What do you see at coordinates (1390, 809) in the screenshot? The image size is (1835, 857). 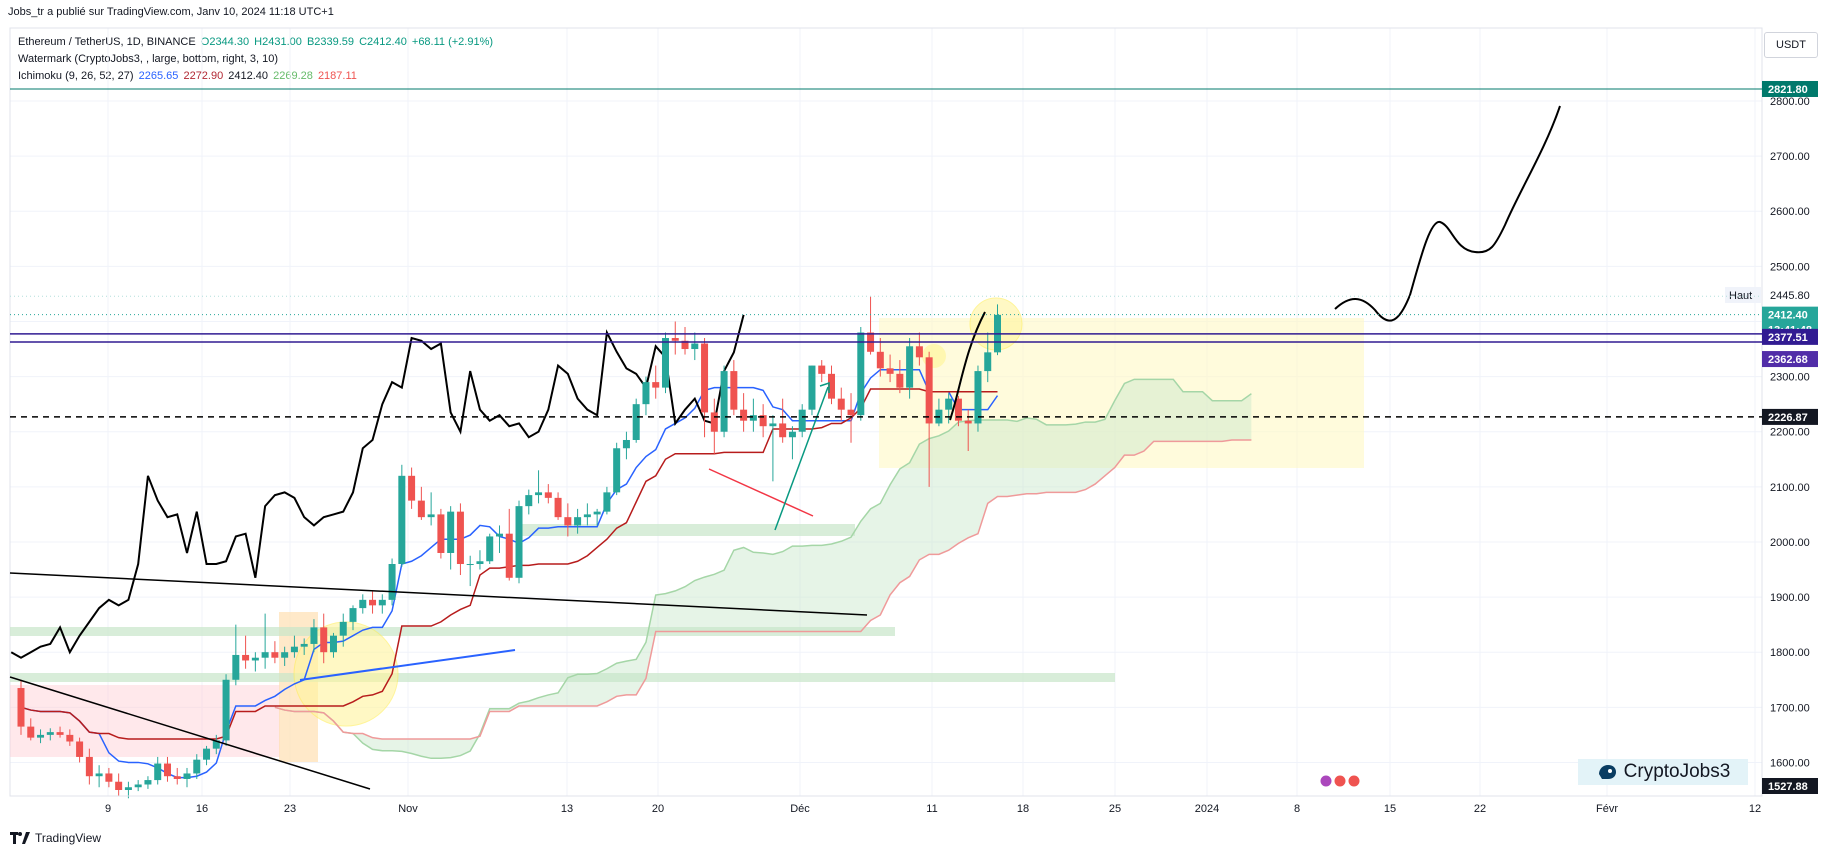 I see `time-tick-label: 15` at bounding box center [1390, 809].